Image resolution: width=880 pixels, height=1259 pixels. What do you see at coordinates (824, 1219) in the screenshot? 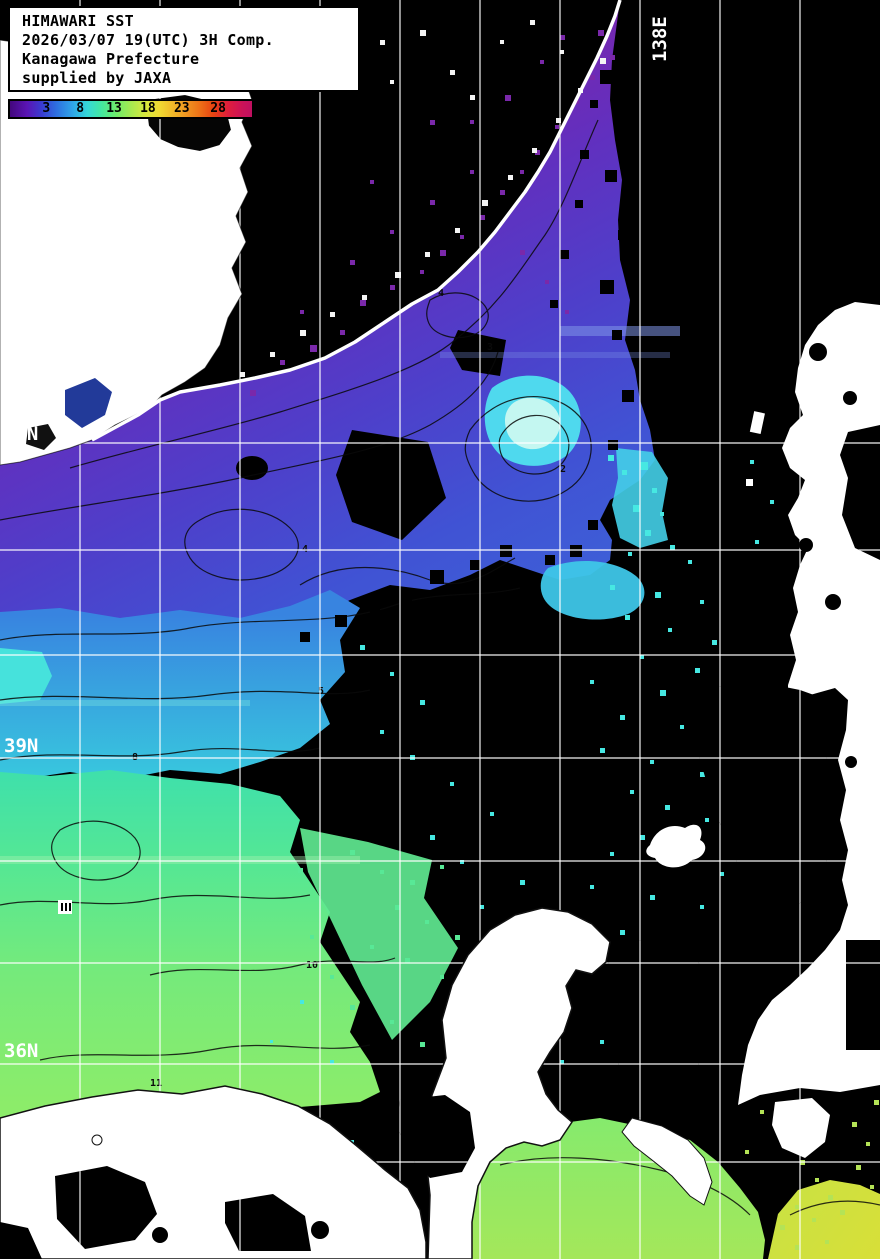
I see `sst-region-yellowcorner` at bounding box center [824, 1219].